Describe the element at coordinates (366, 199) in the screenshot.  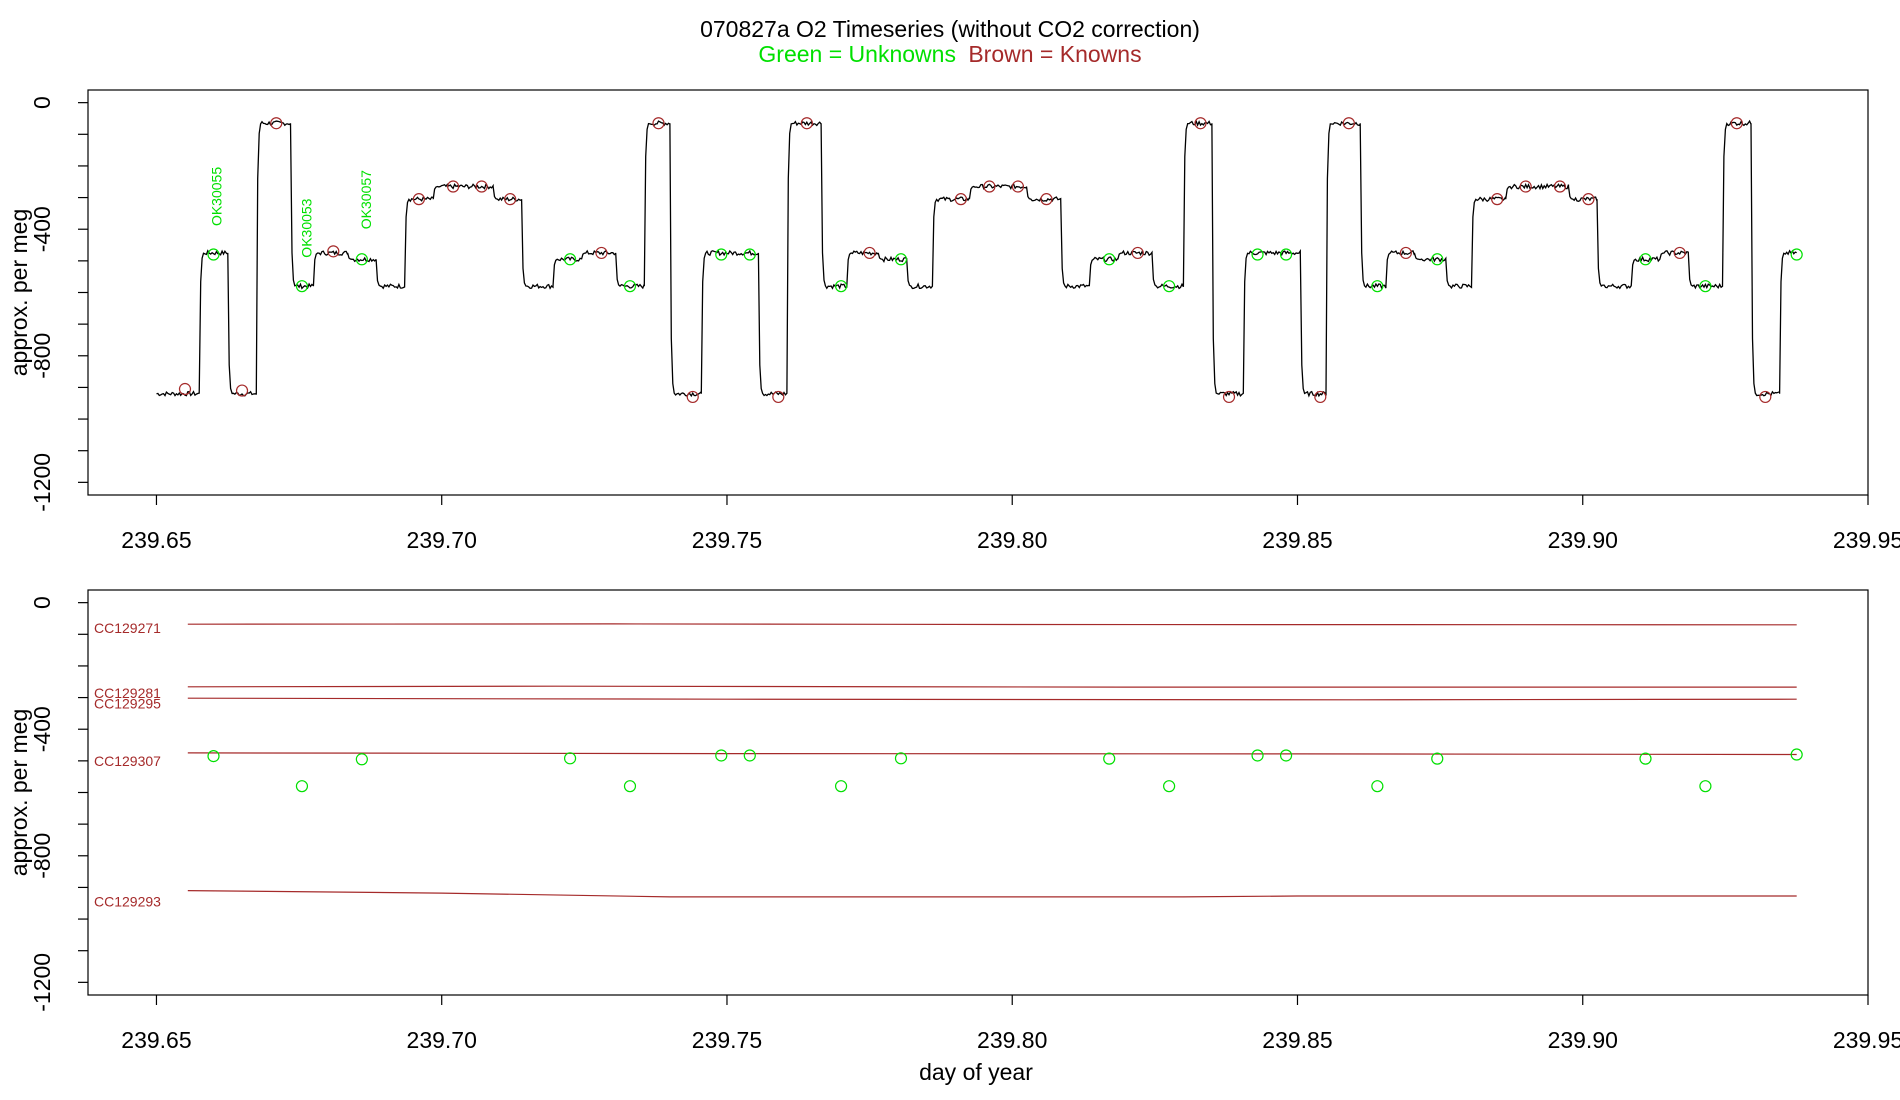
I see `top-sample-annotation: OK30057` at that location.